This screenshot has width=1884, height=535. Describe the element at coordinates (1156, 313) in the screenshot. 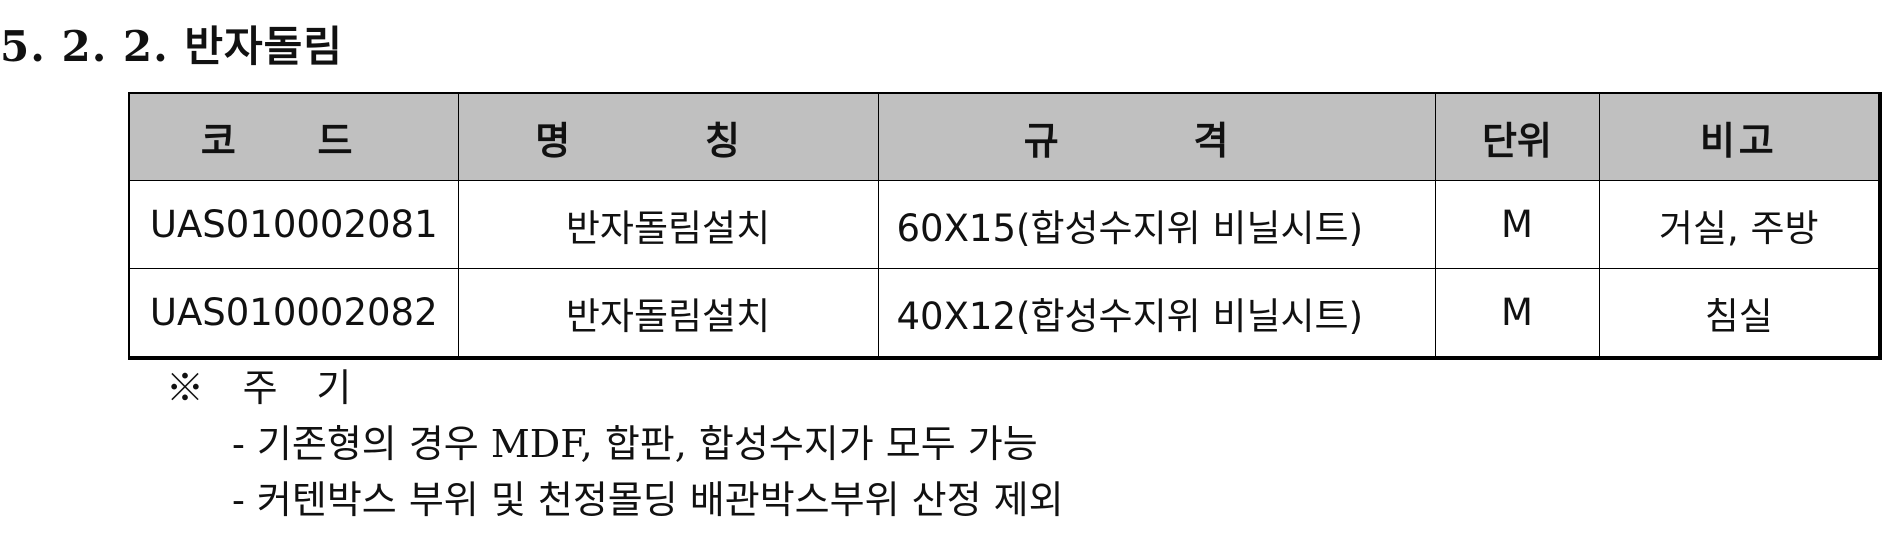

I see `cell-spec: 40X12(합성수지위 비닐시트)` at that location.